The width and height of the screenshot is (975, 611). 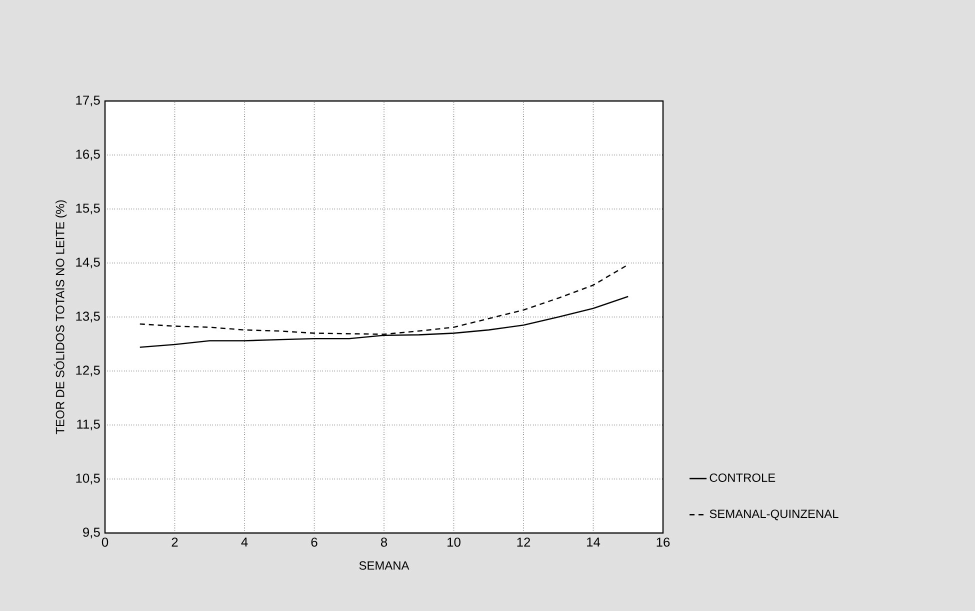 I want to click on x-tick-label: 10, so click(x=454, y=542).